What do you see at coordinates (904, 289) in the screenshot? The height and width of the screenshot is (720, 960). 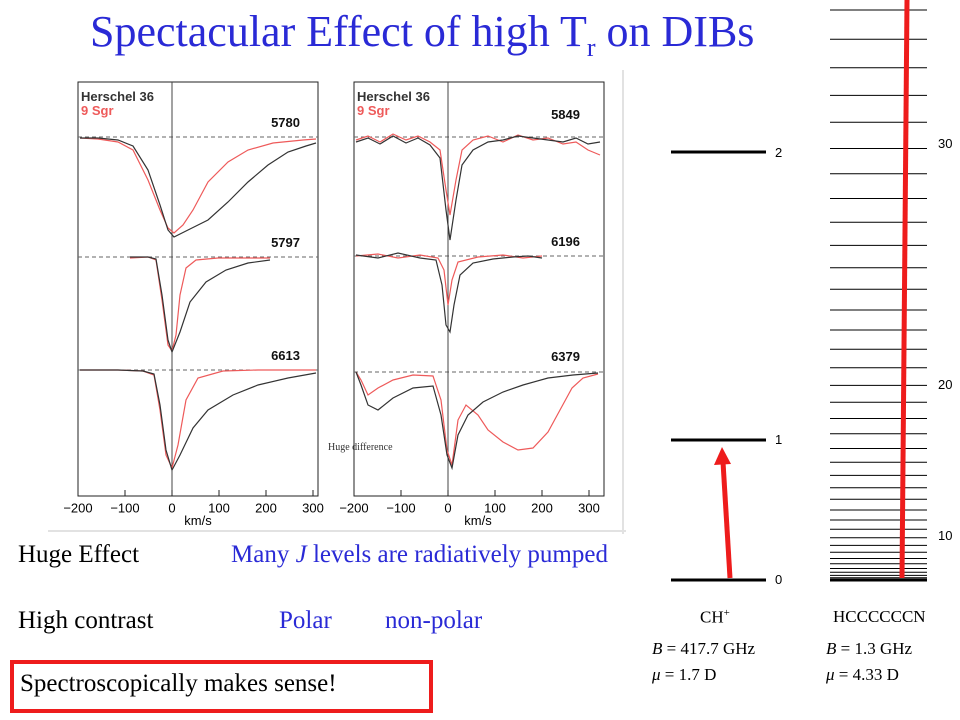 I see `hc7n-pump-arrow` at bounding box center [904, 289].